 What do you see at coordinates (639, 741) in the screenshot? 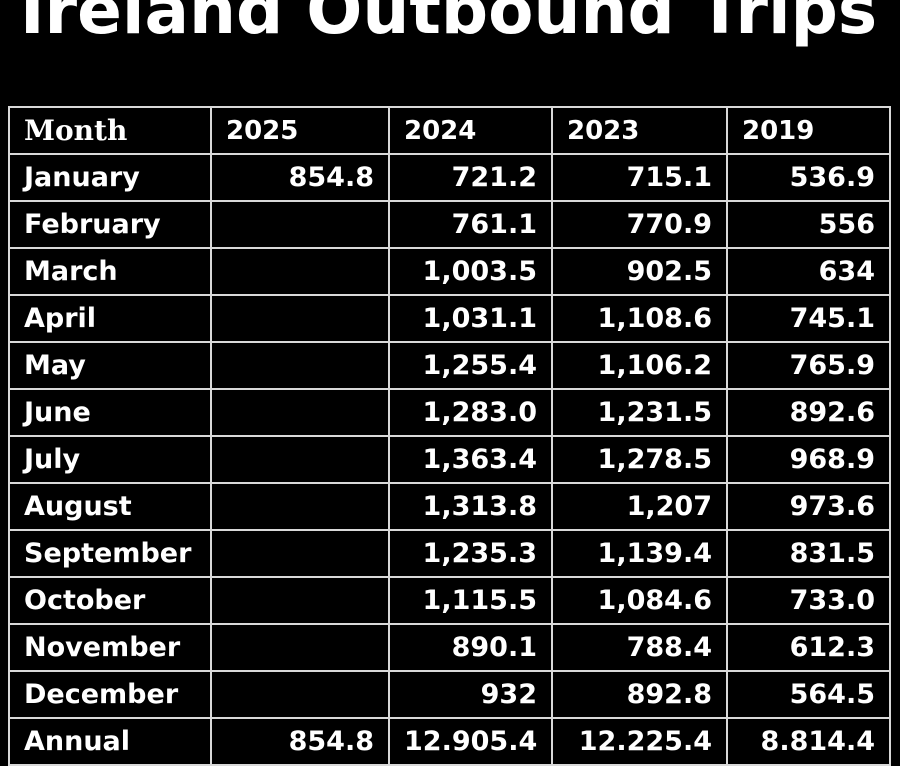
I see `cell-2023: 12.225.4` at bounding box center [639, 741].